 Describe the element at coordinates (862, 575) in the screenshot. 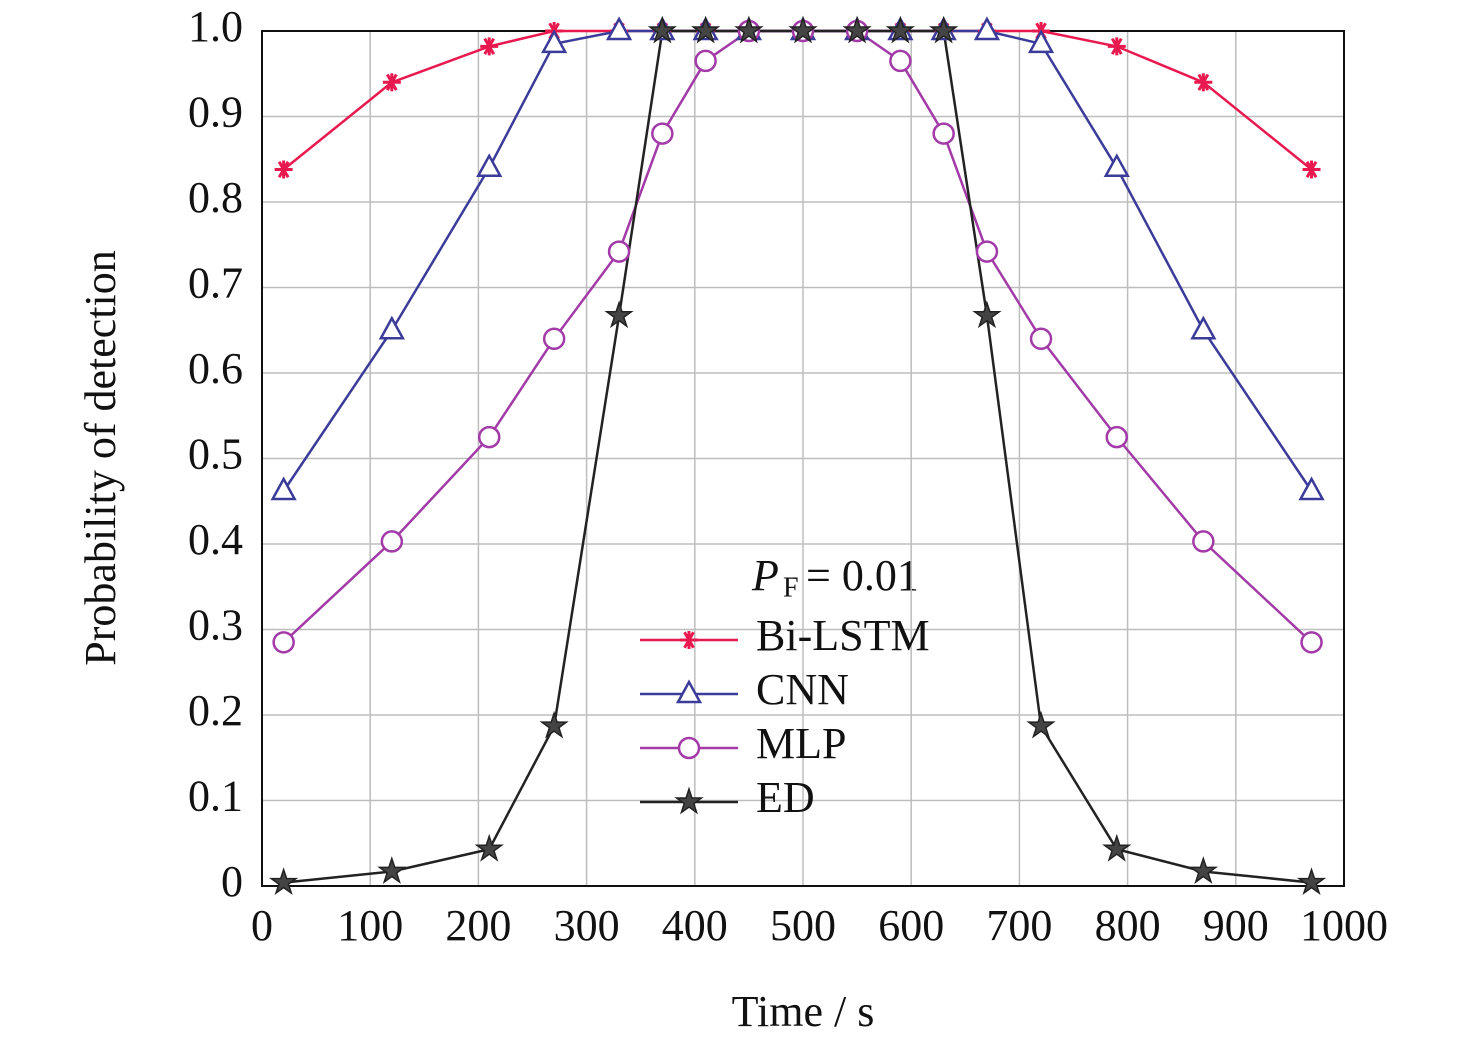

I see `legend-title-value: = 0.01` at that location.